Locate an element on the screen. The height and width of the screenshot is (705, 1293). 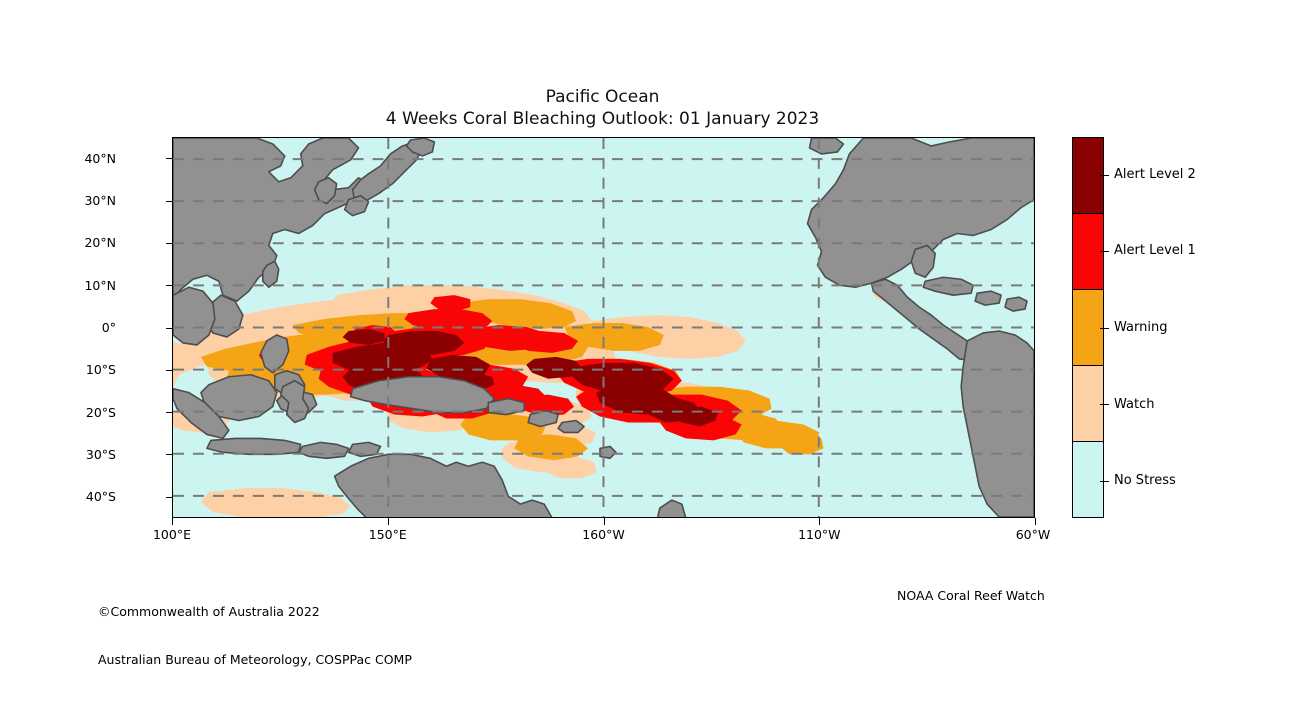
legend-label-no-stress: No Stress is located at coordinates (1145, 480).